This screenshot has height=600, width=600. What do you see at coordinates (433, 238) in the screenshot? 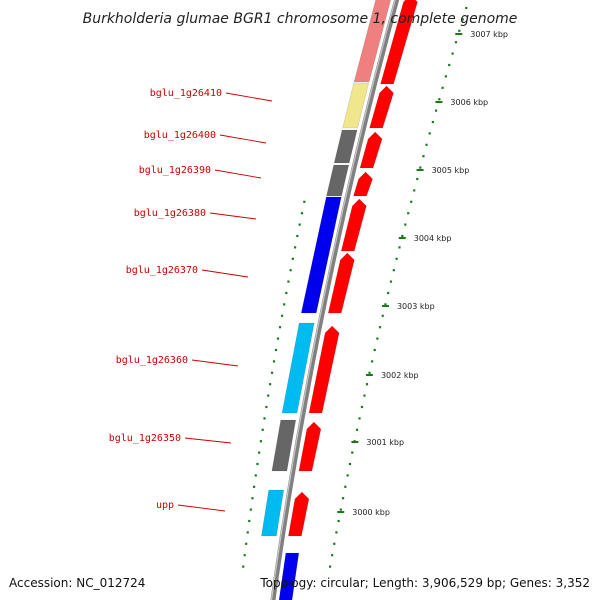
I see `scale-label: 3004 kbp` at bounding box center [433, 238].